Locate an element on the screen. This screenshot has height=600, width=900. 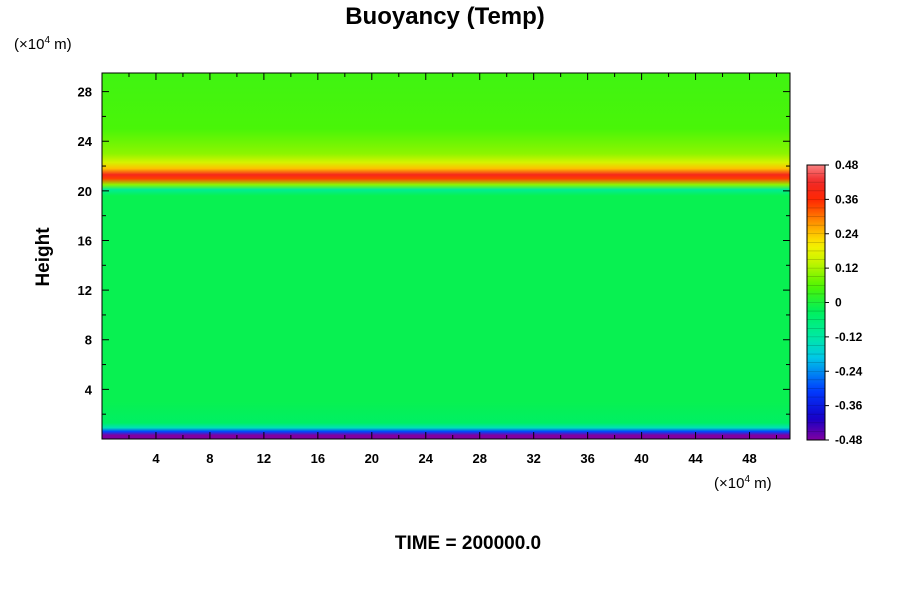
colorbar-ticks: 0.48 0.36 0.24 0.12 0 -0.12 -0.24 -0.36 -0.48 is located at coordinates (844, 302).